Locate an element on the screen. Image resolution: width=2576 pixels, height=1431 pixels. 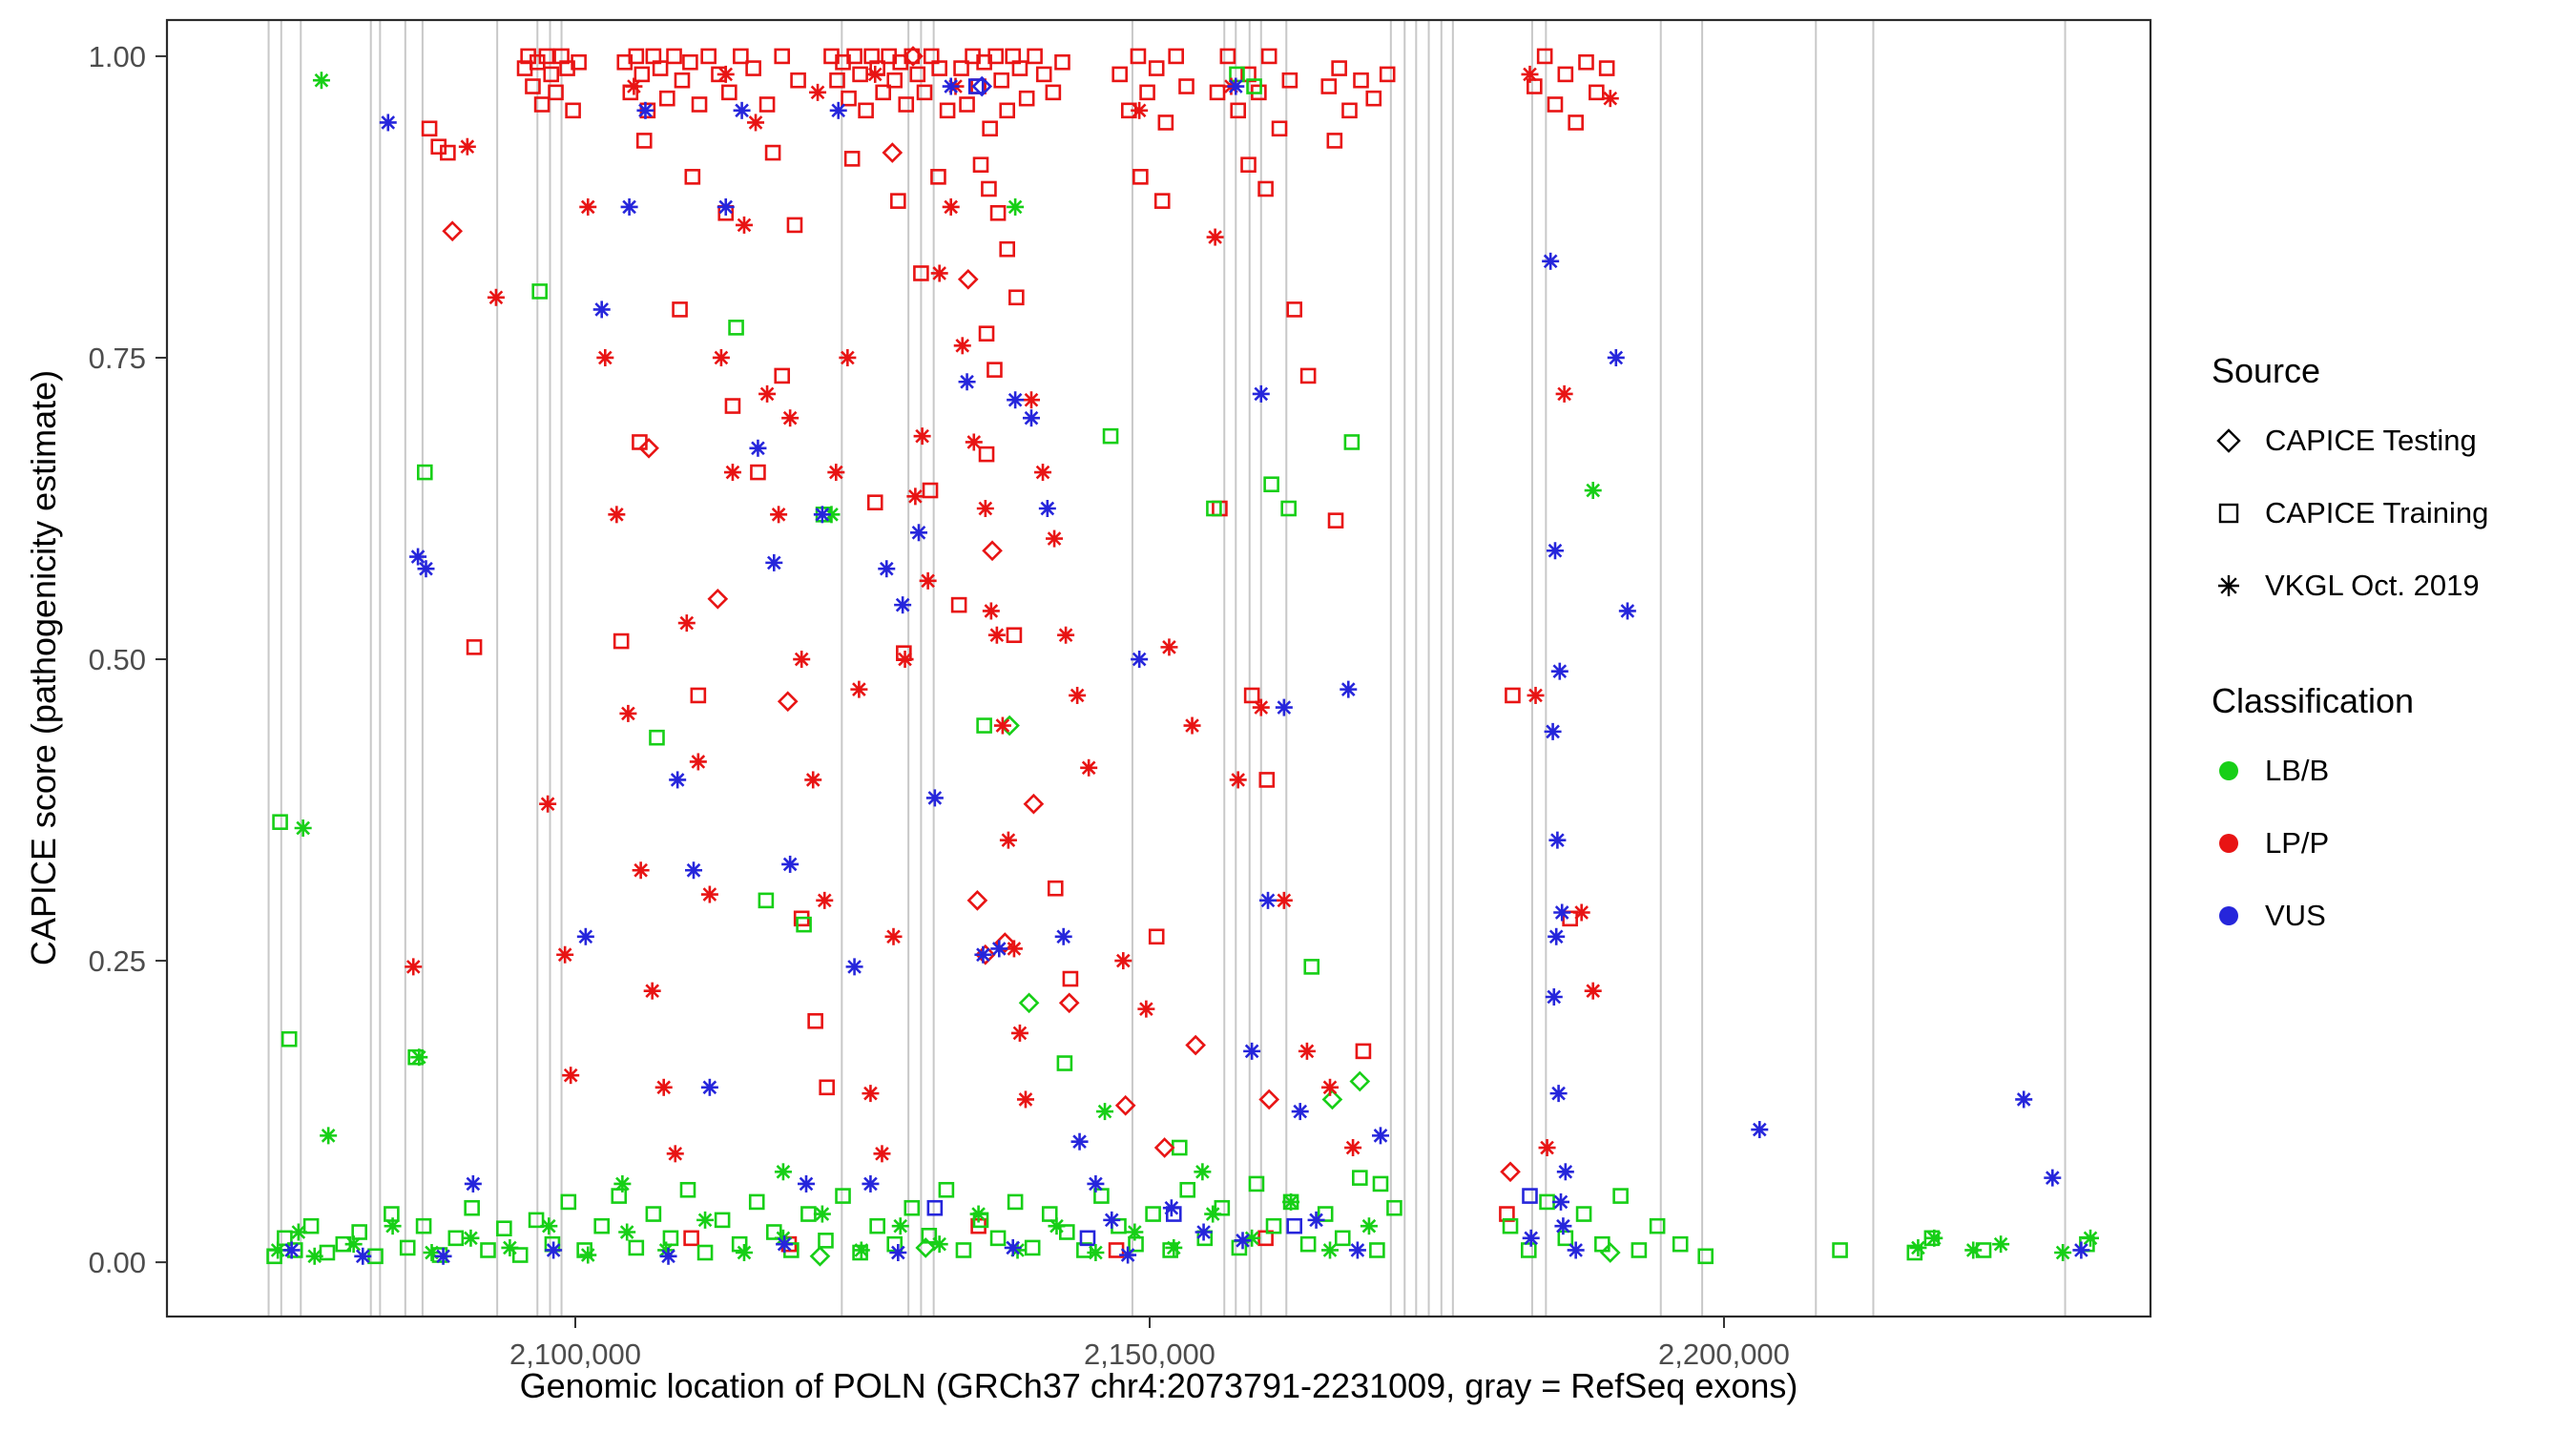
legend-item-lpp: LP/P is located at coordinates (2388, 843).